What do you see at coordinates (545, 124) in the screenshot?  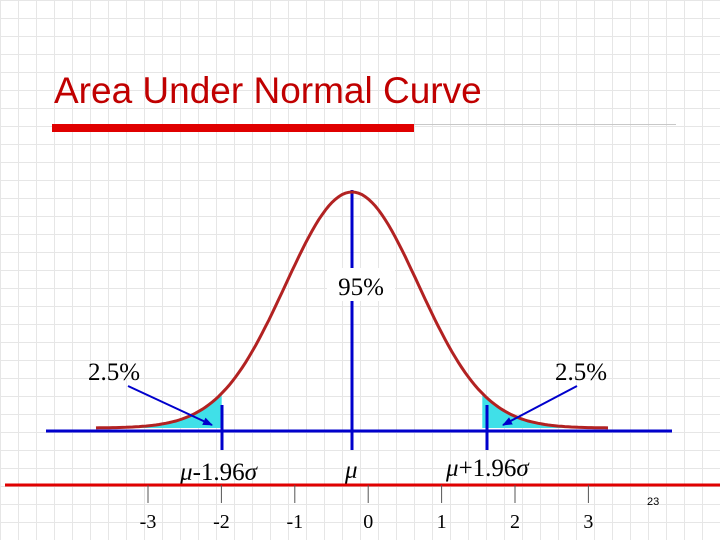 I see `title-rule` at bounding box center [545, 124].